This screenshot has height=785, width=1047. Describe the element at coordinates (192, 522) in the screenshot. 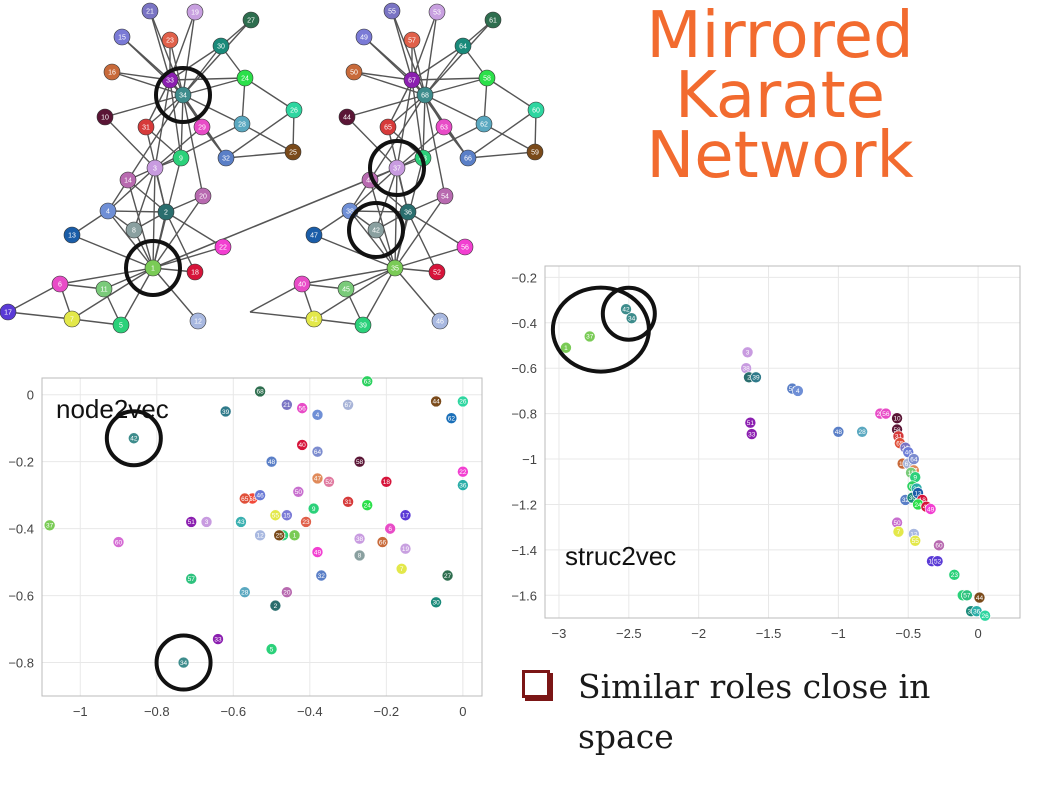

I see `svg-text: 51` at that location.